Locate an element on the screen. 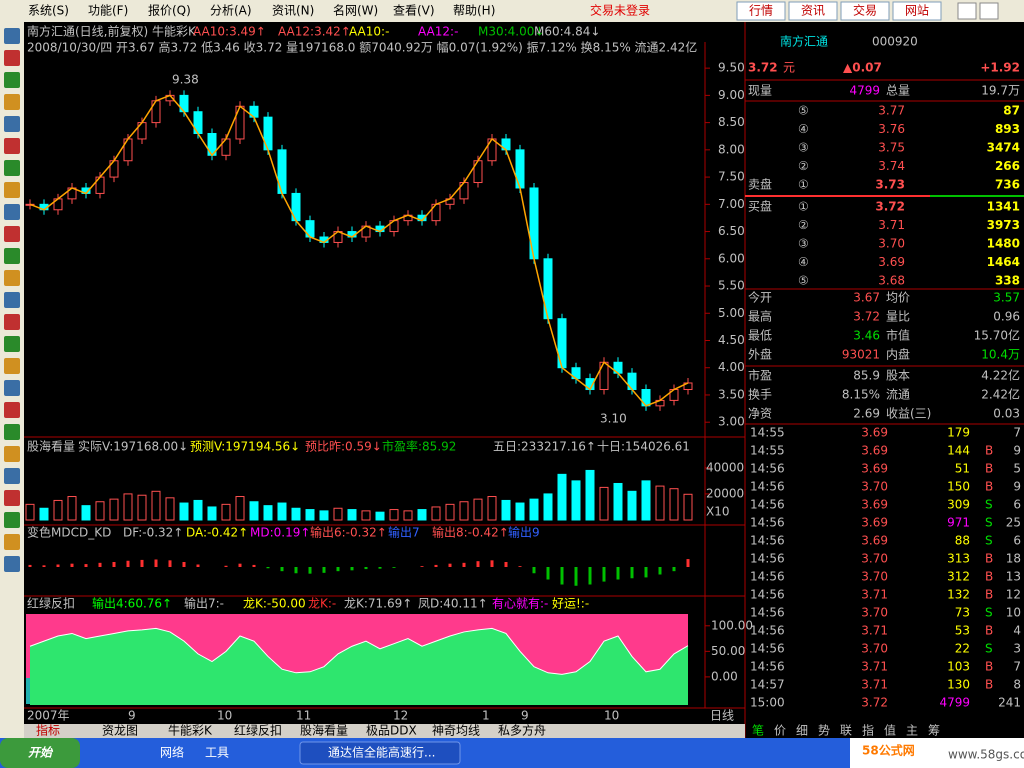  top-button-label: 网站 is located at coordinates (917, 11).